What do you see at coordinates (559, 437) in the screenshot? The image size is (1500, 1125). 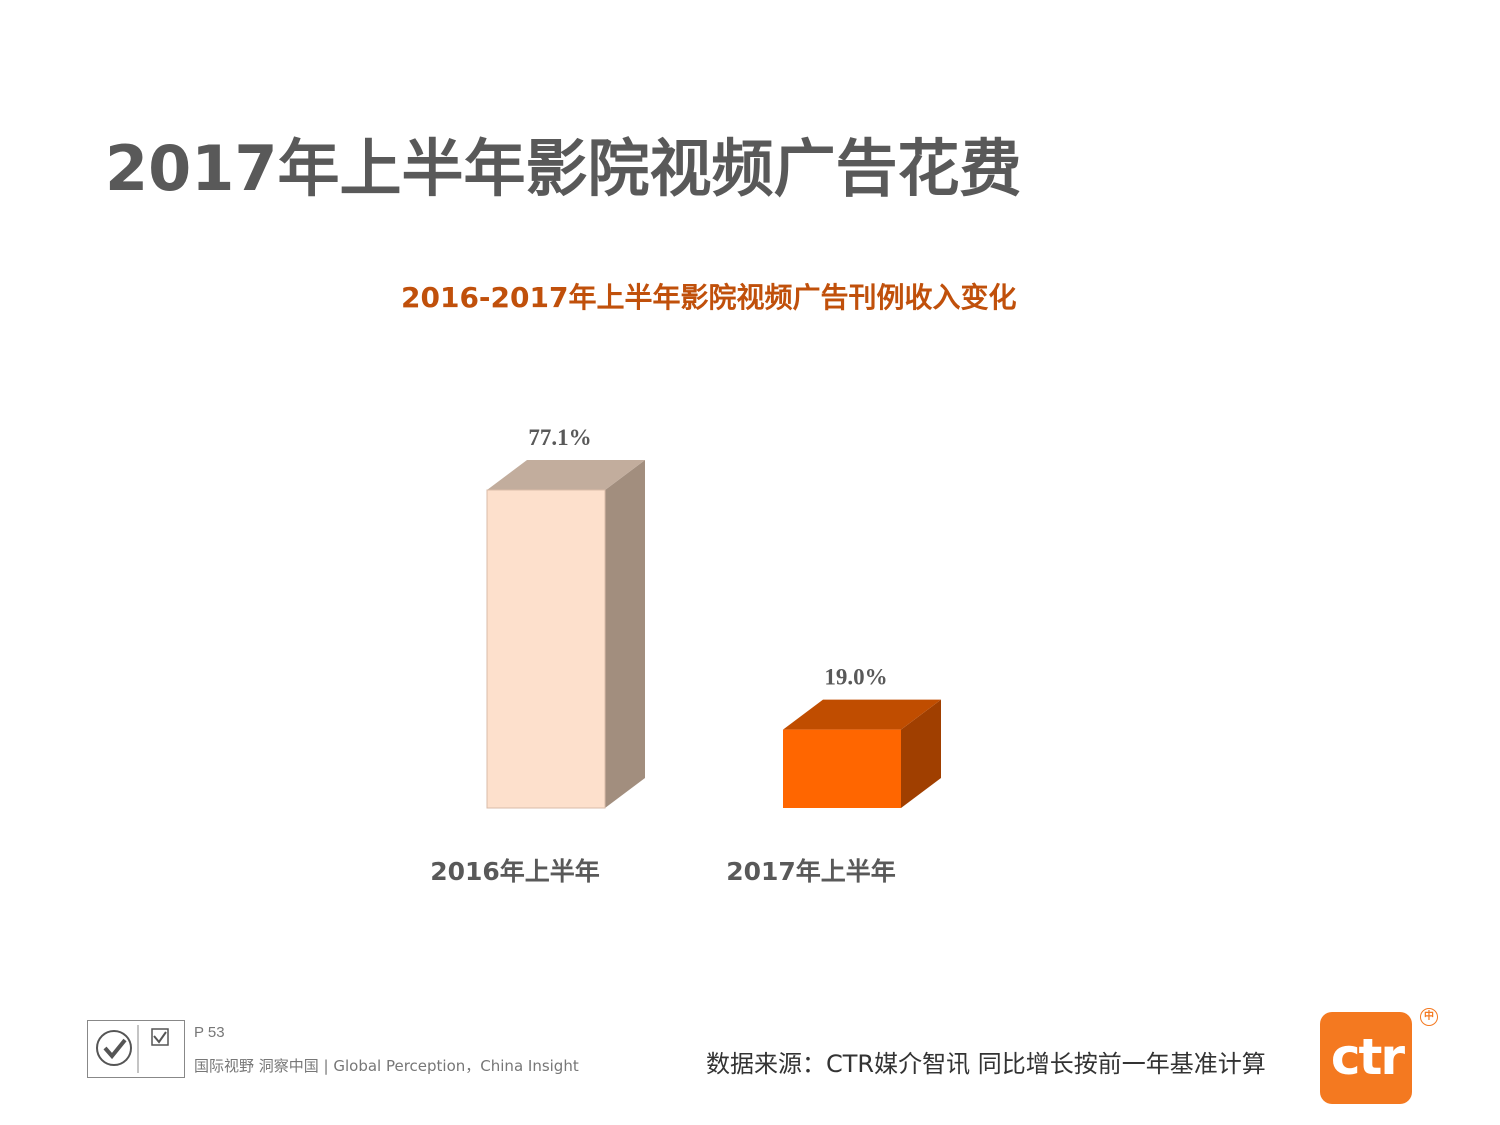 I see `value-label-1: 77.1%` at bounding box center [559, 437].